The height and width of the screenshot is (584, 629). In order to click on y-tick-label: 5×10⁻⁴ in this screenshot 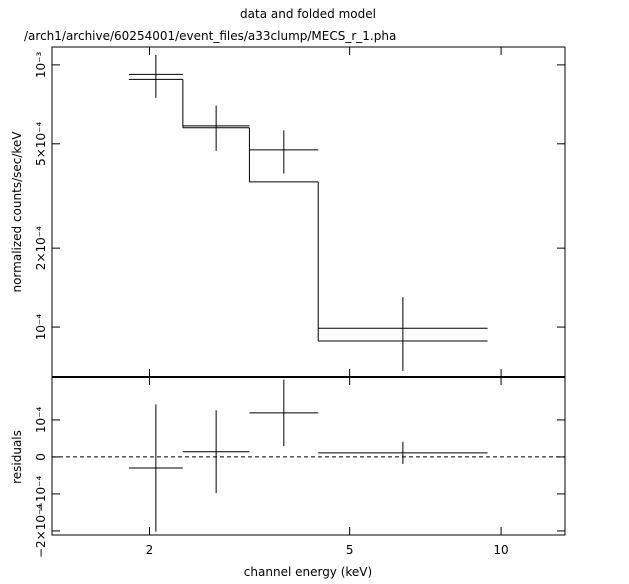, I will do `click(41, 144)`.